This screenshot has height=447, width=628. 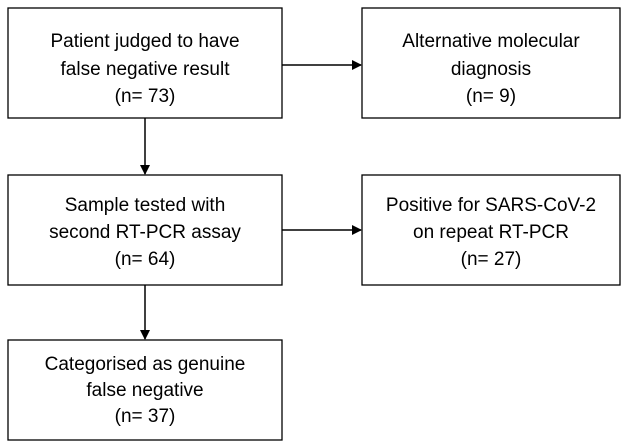 I want to click on node-text: Positive for SARS-CoV-2, so click(x=491, y=205).